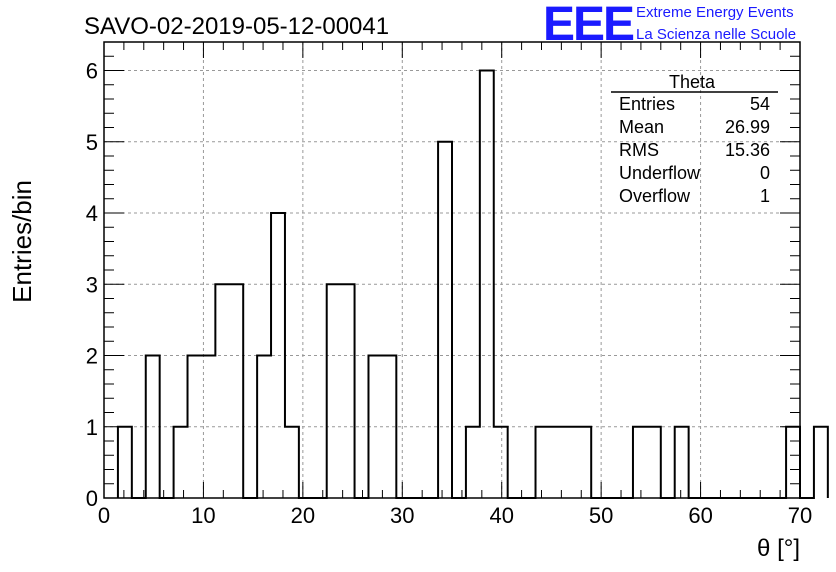 This screenshot has width=836, height=572. I want to click on logo-line-2: La Scienza nelle Scuole, so click(716, 34).